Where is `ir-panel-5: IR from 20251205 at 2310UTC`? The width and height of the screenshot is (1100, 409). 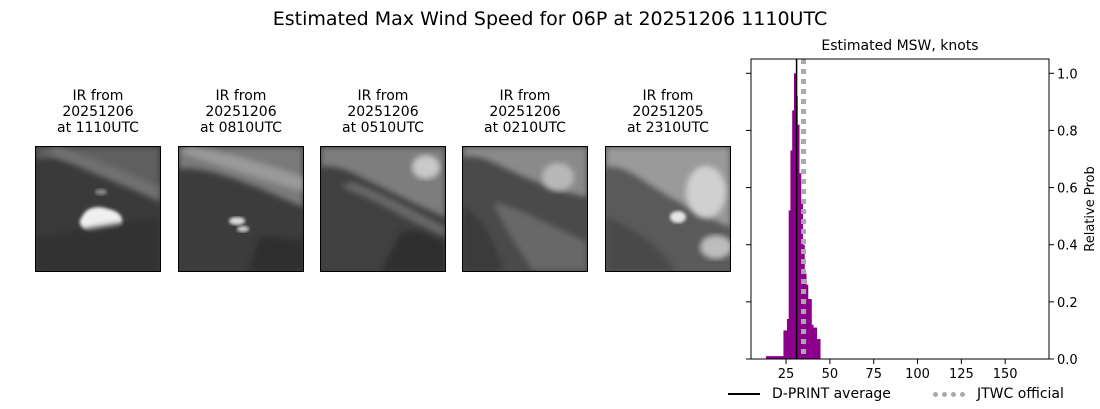 ir-panel-5: IR from 20251205 at 2310UTC is located at coordinates (668, 180).